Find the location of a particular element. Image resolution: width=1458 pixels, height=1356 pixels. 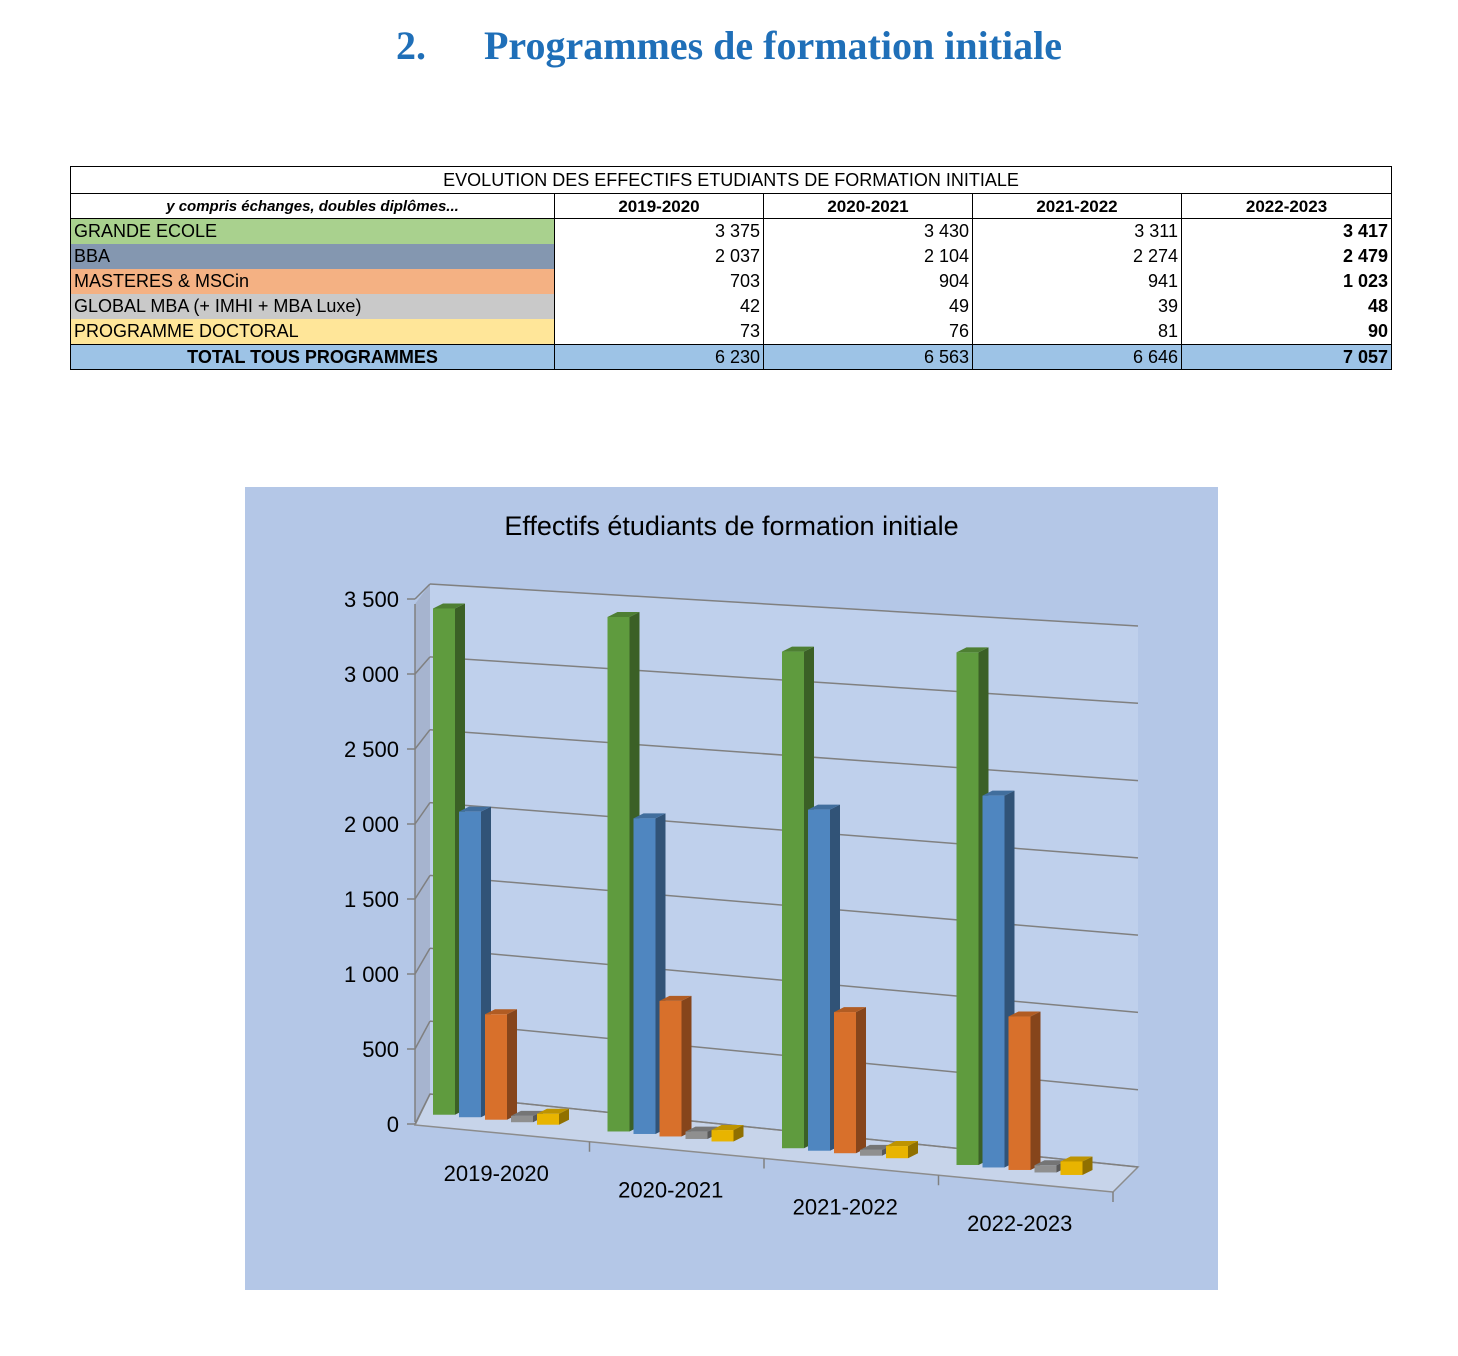

table-row: BBA 2 037 2 104 2 274 2 479 is located at coordinates (731, 256).